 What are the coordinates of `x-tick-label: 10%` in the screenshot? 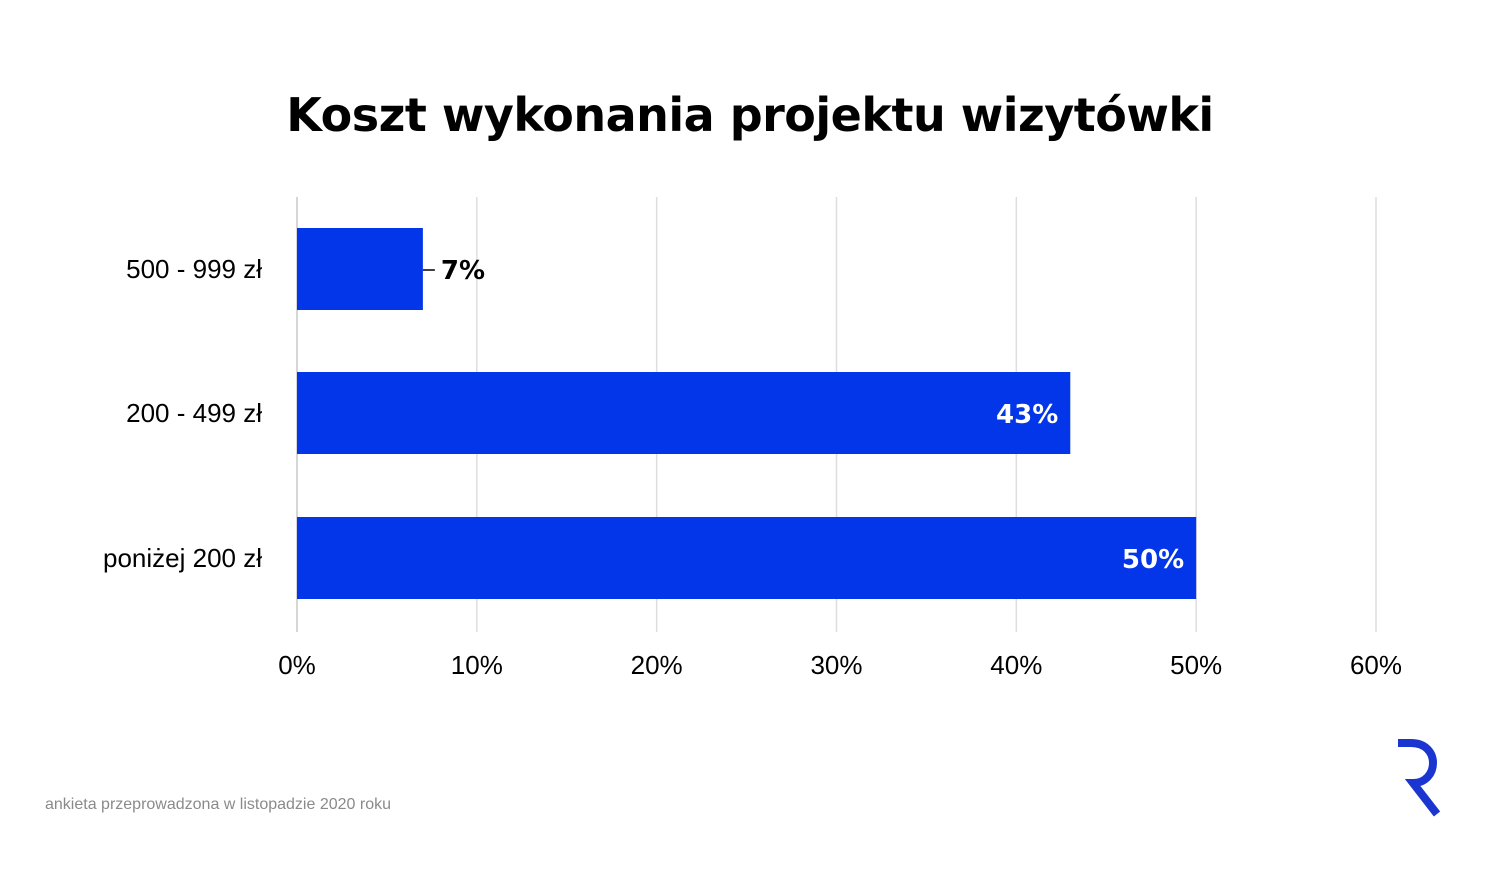 It's located at (477, 665).